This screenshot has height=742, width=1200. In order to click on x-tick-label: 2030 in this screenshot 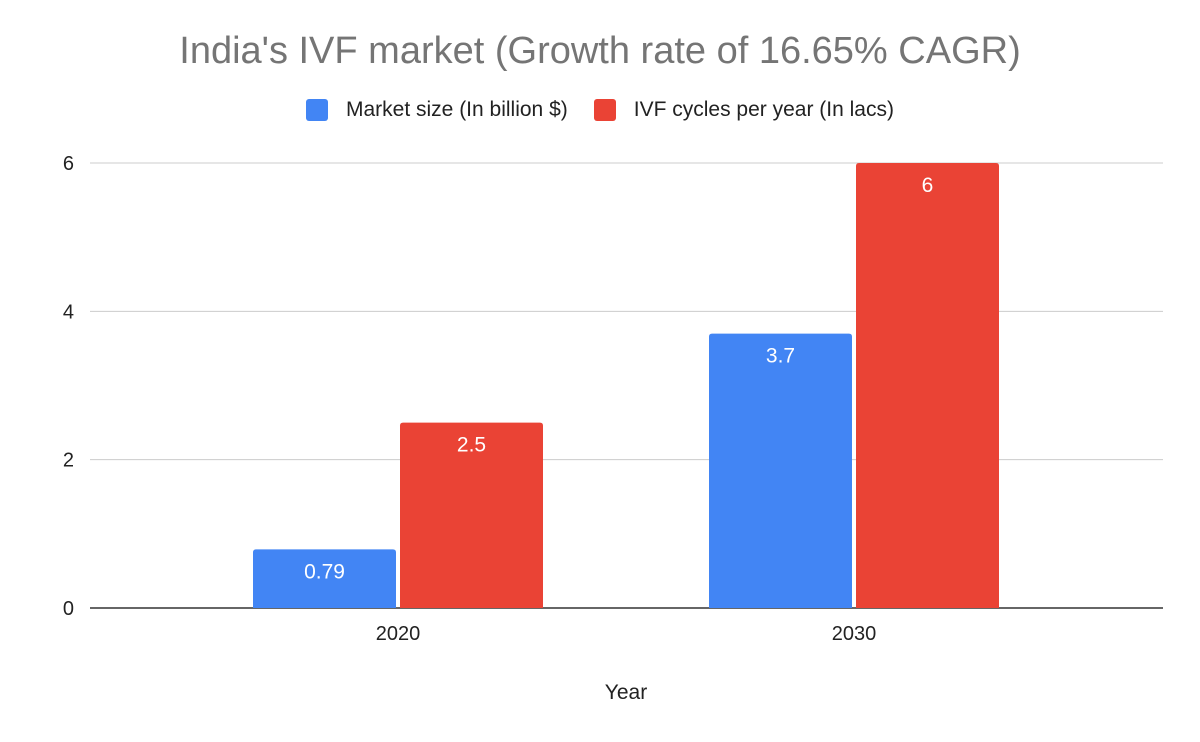, I will do `click(854, 634)`.